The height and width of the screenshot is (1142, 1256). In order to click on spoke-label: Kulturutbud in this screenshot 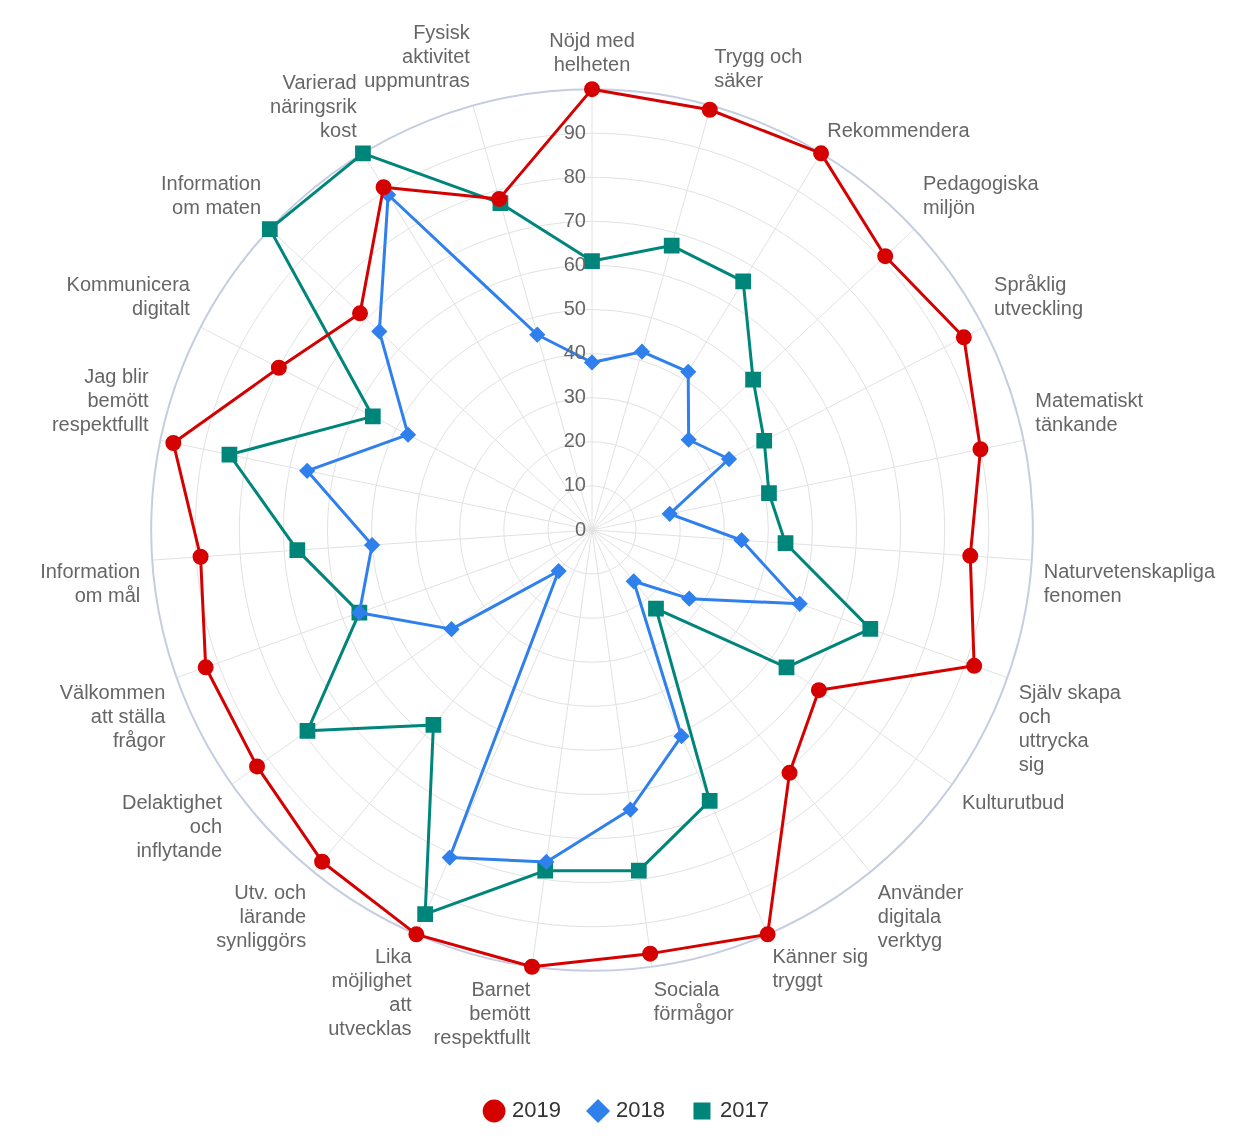, I will do `click(1013, 801)`.